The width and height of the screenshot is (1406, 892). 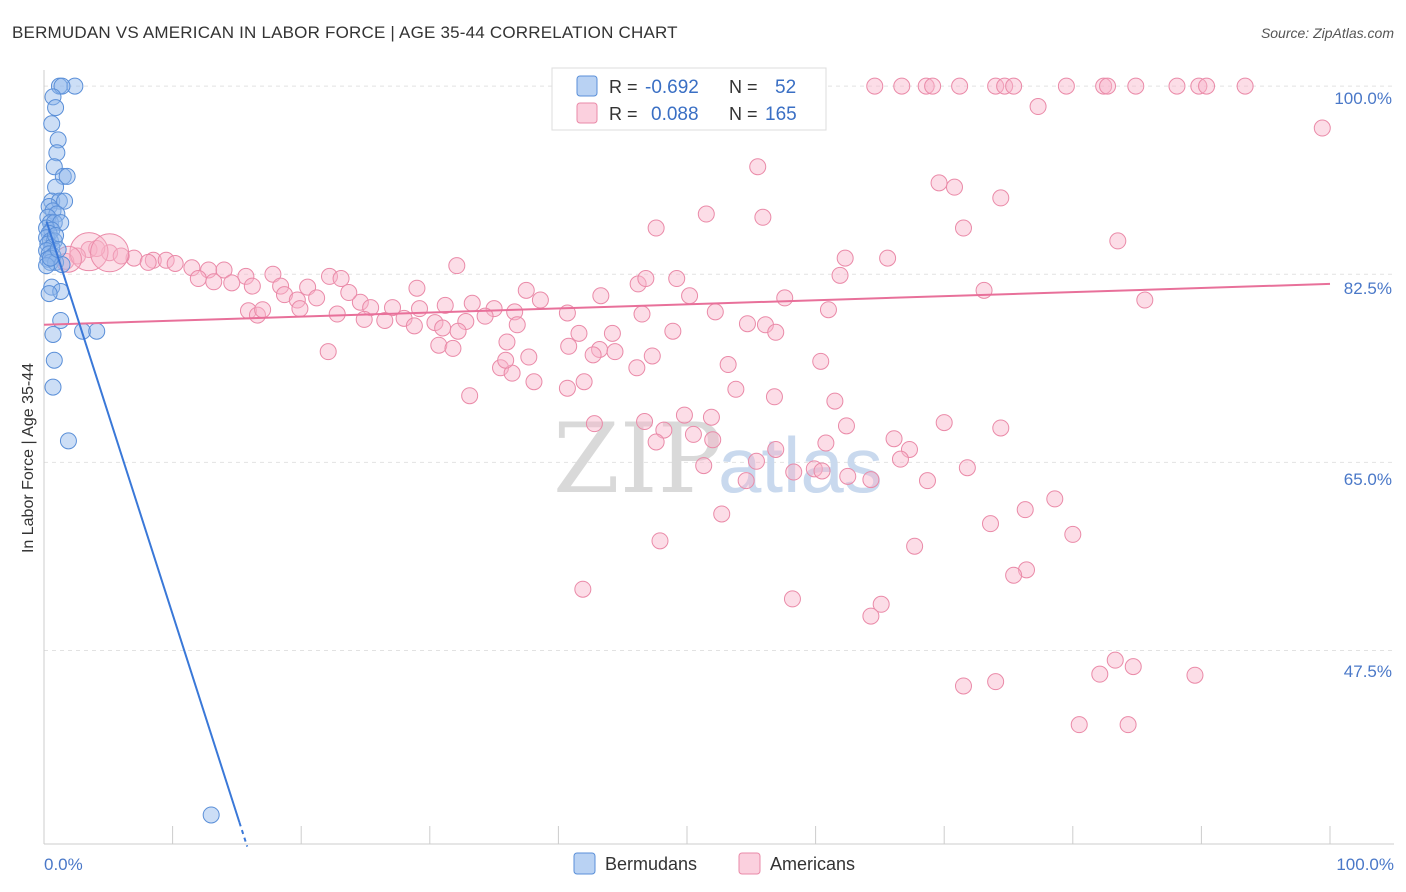 I want to click on stats-n-label: N =, so click(x=743, y=114).